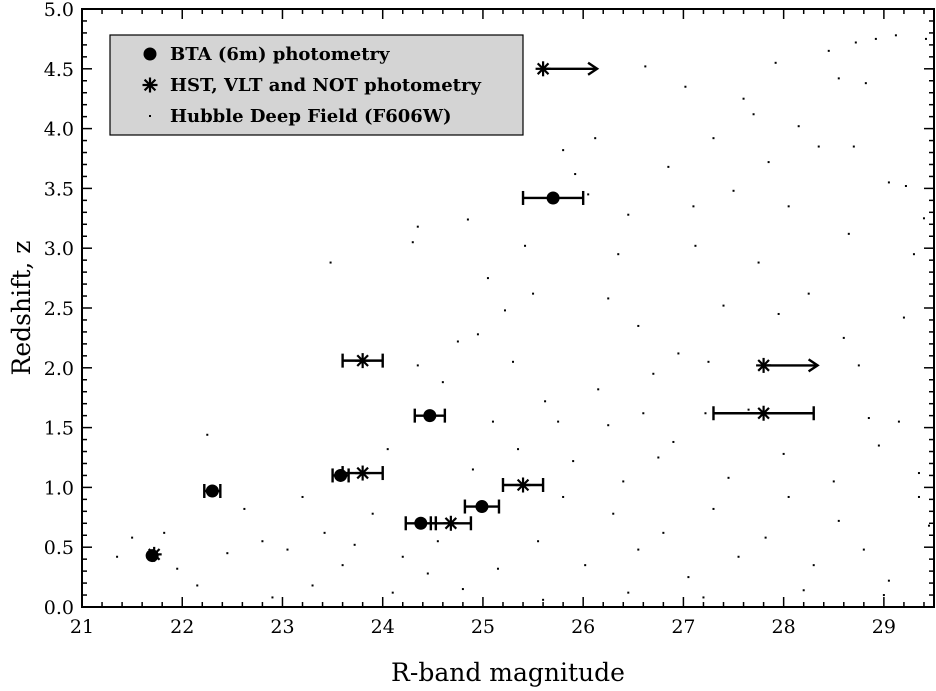 The image size is (936, 691). What do you see at coordinates (82, 627) in the screenshot?
I see `x-tick-label: 21` at bounding box center [82, 627].